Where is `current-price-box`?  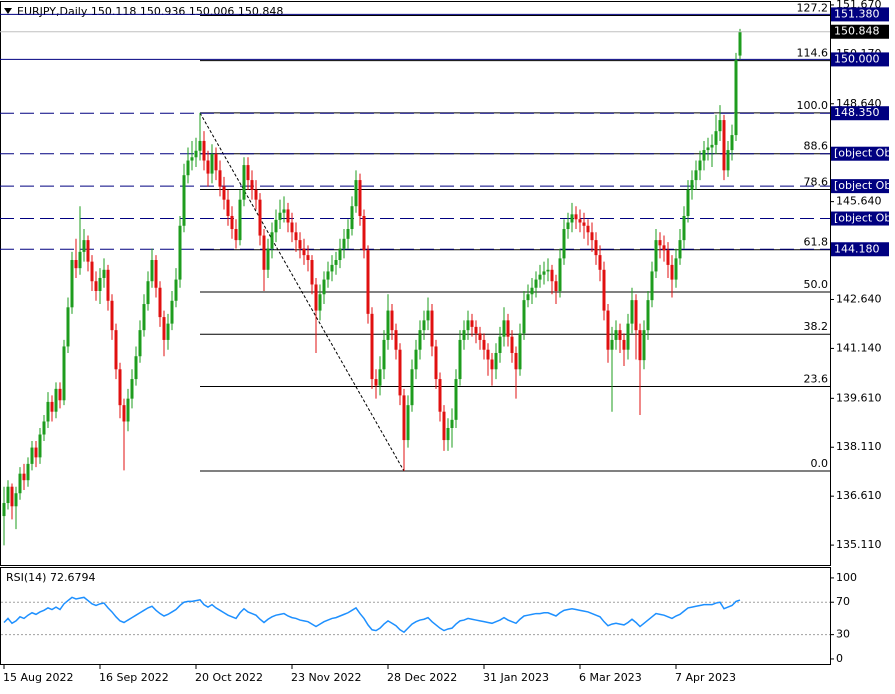 current-price-box is located at coordinates (860, 31).